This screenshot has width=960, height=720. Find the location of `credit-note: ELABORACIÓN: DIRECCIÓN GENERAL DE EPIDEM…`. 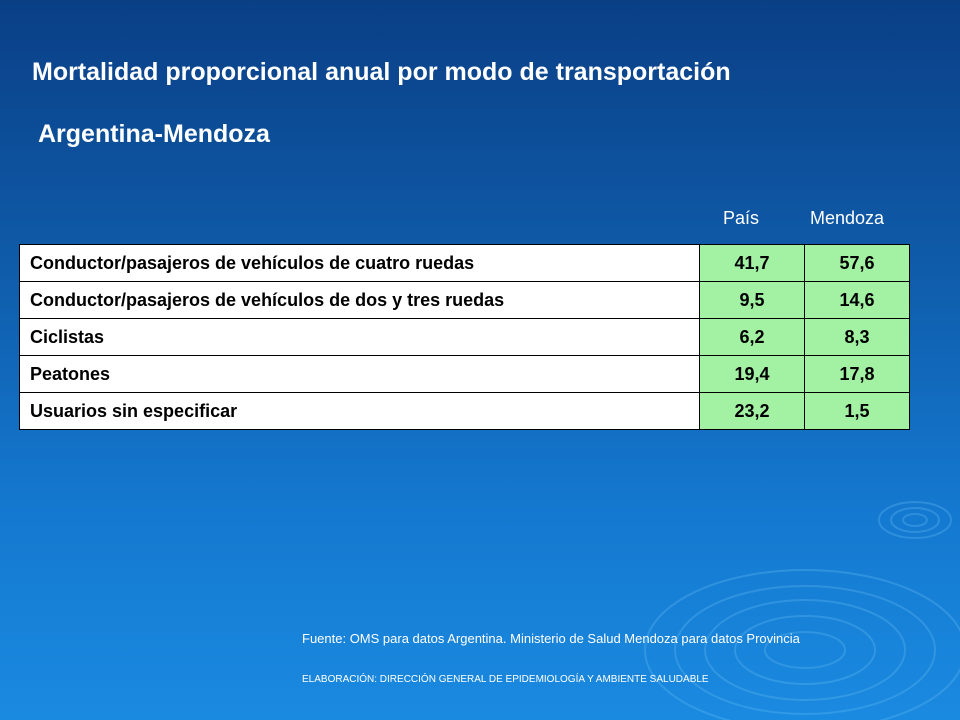

credit-note: ELABORACIÓN: DIRECCIÓN GENERAL DE EPIDEM… is located at coordinates (505, 679).